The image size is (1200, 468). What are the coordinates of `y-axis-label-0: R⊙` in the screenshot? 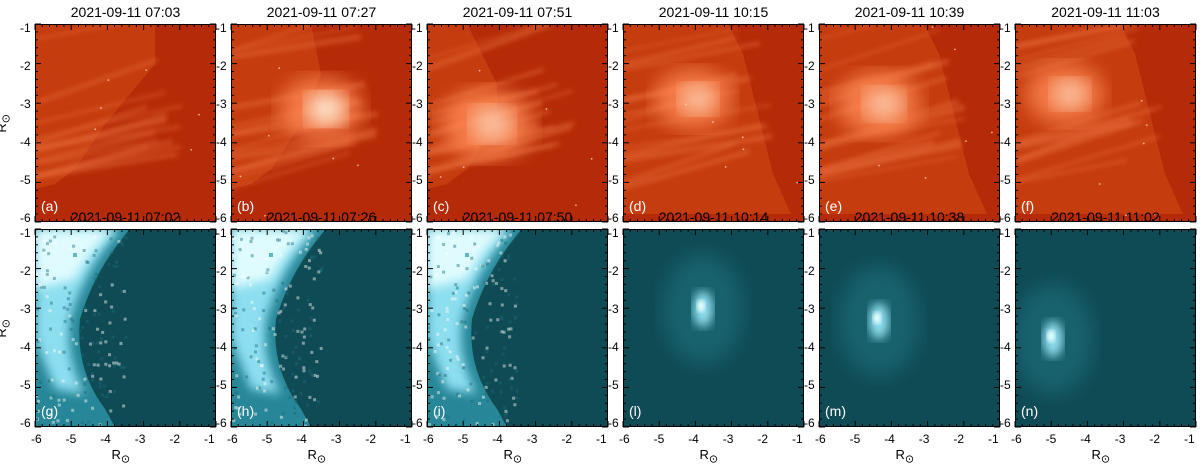 It's located at (6, 123).